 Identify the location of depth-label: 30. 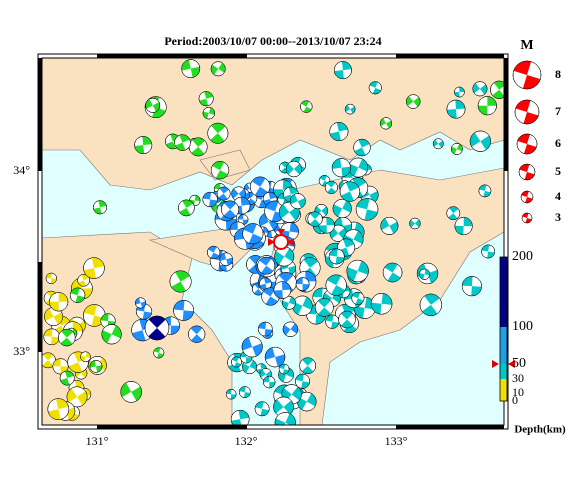
(518, 378).